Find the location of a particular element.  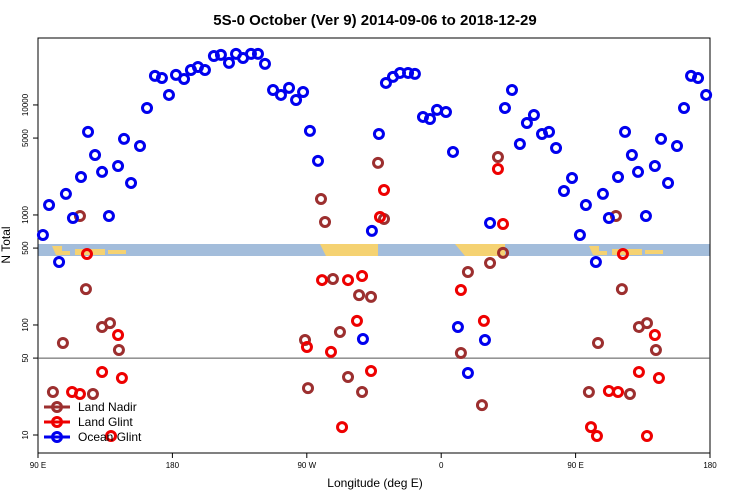

x-tick-label: 180 is located at coordinates (710, 465).